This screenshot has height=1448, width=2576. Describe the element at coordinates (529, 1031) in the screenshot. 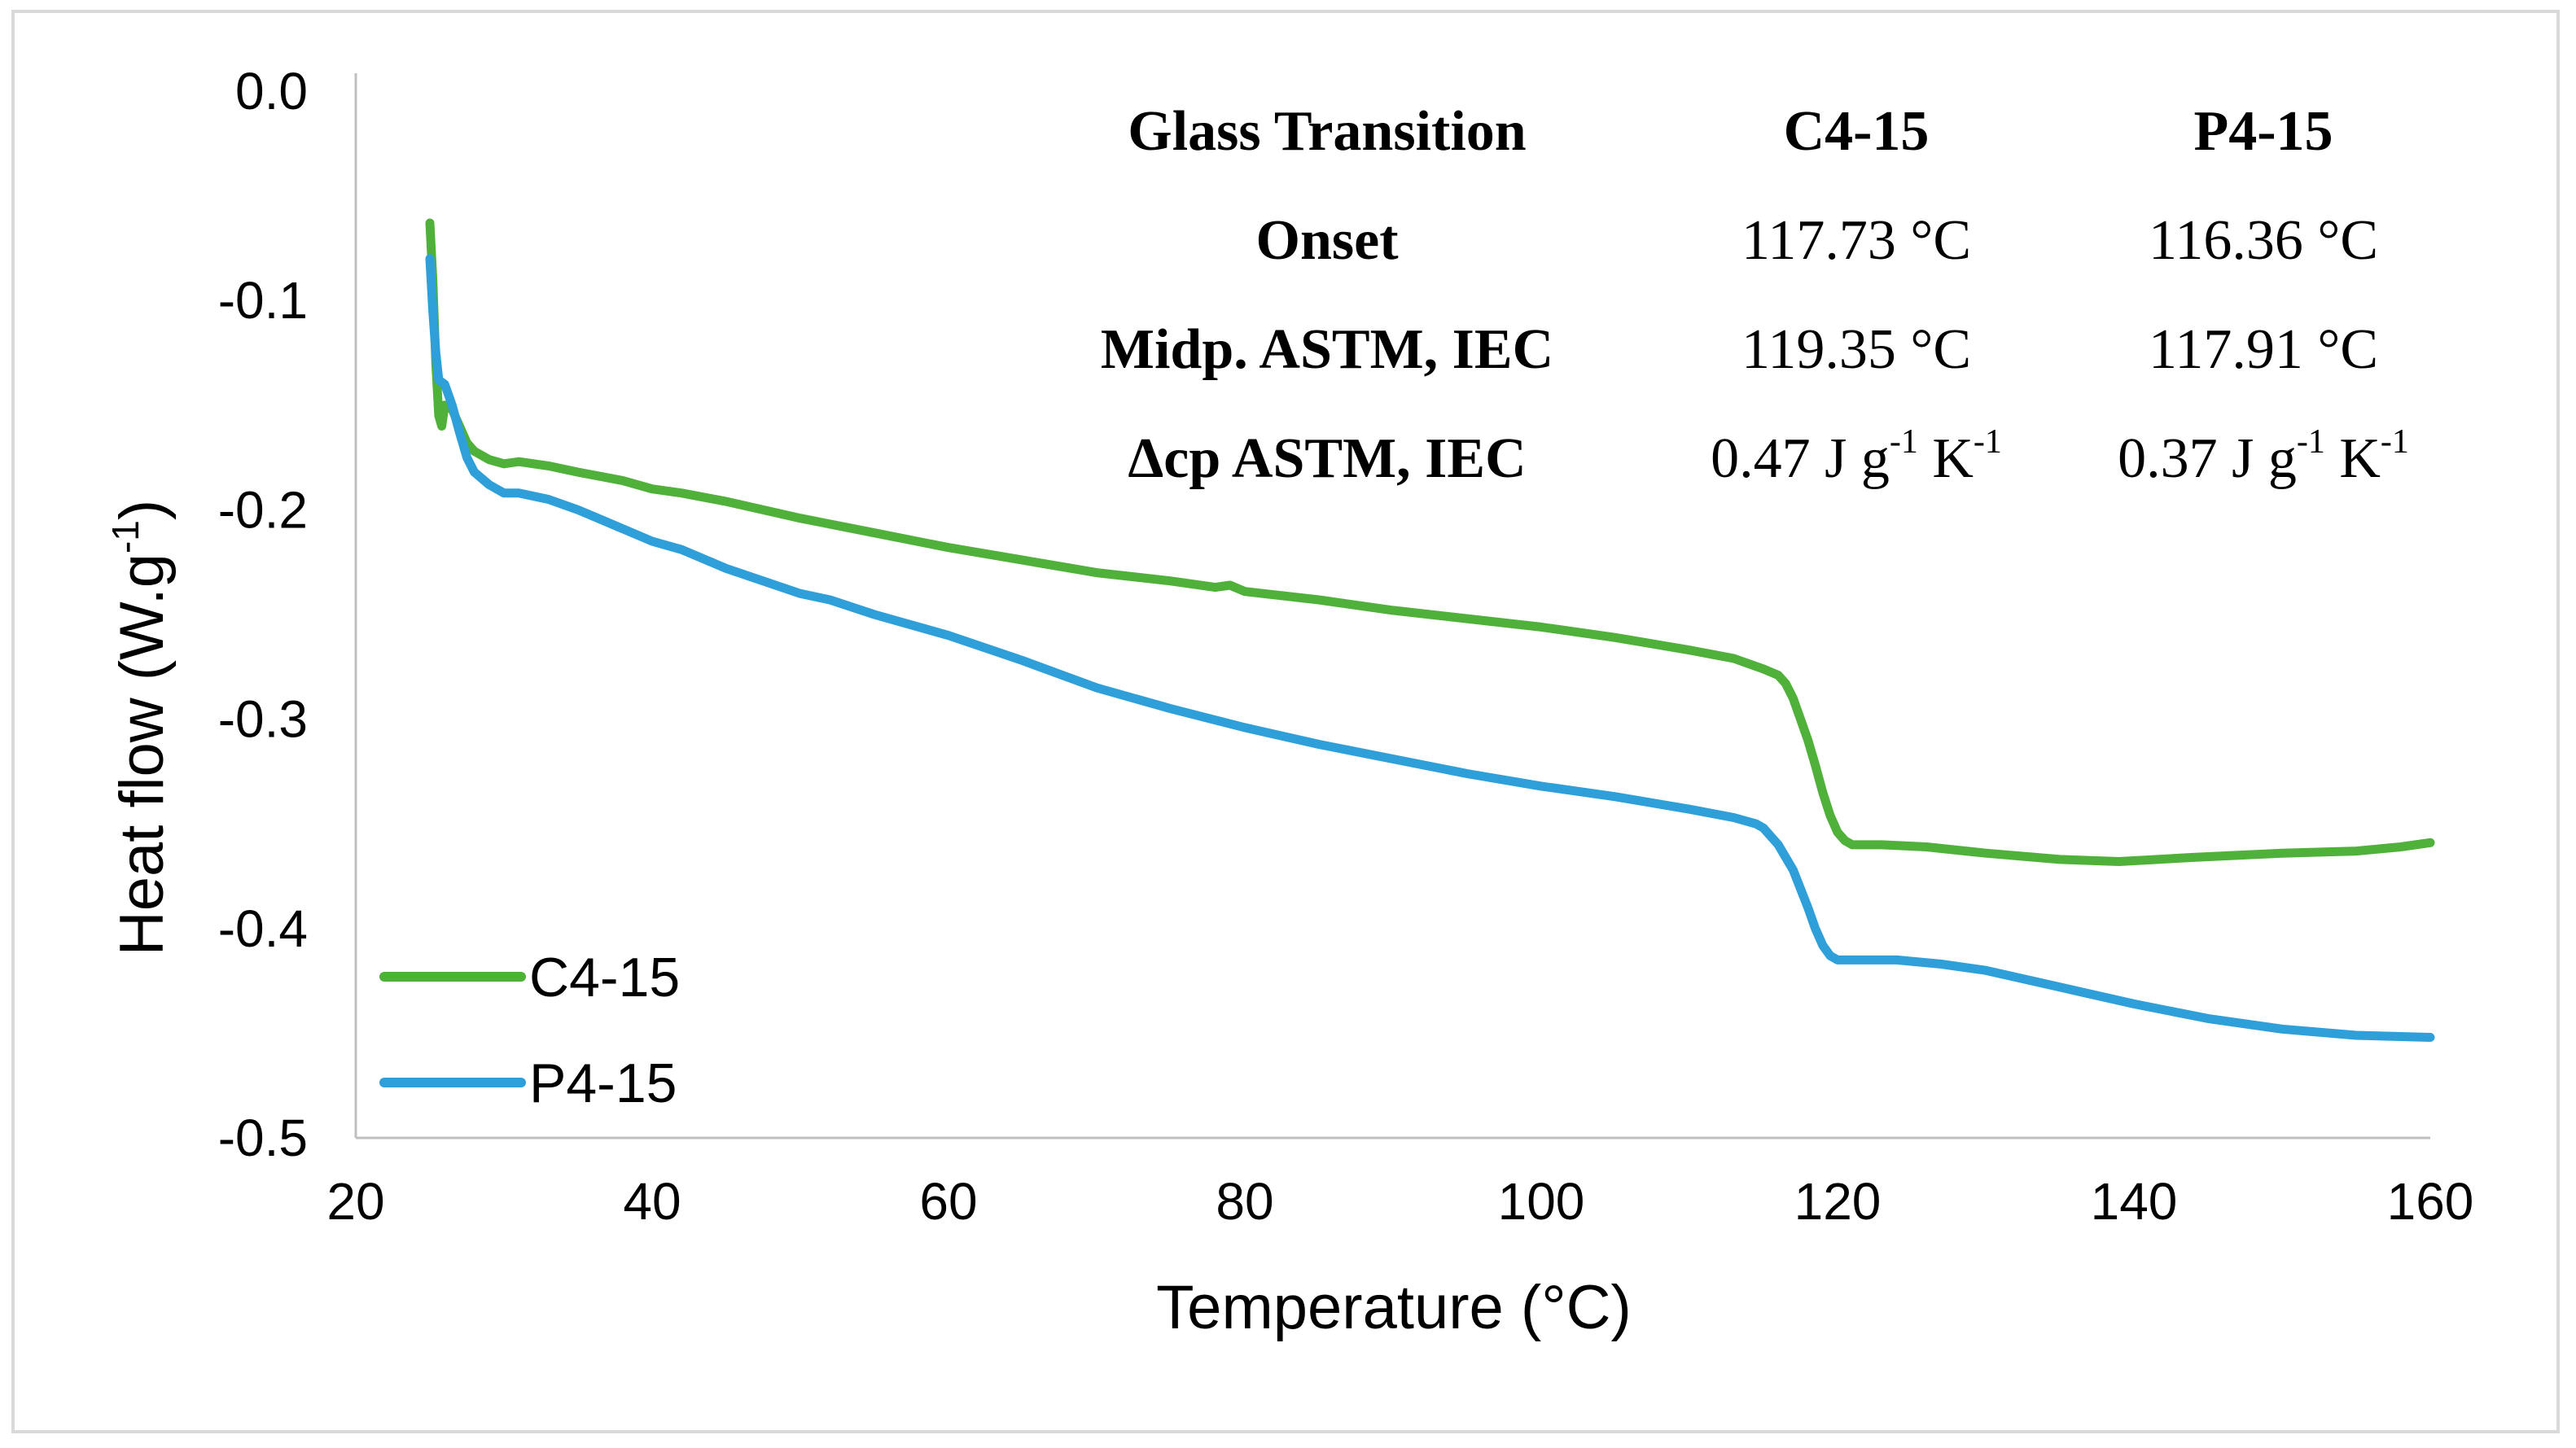

I see `legend: C4-15 P4-15` at that location.